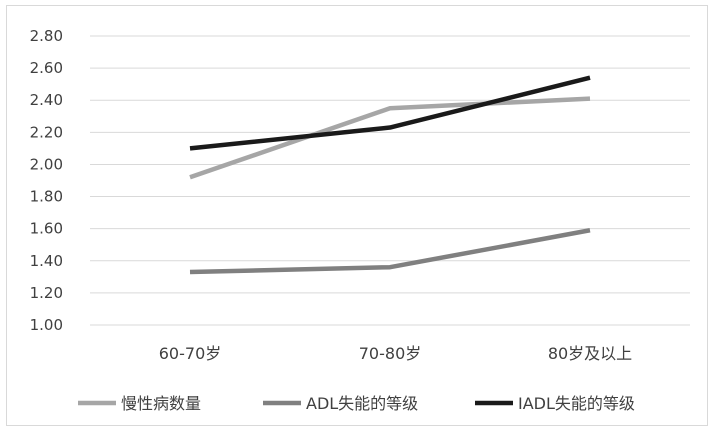 This screenshot has height=432, width=715. I want to click on legend: 慢性病数量 ADL失能的等级 IADL失能的等级, so click(356, 403).